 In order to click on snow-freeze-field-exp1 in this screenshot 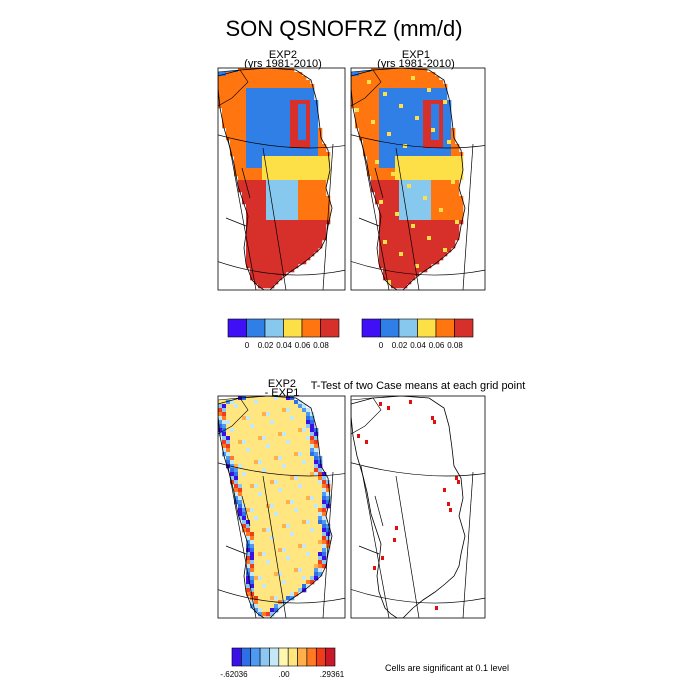, I will do `click(407, 178)`.